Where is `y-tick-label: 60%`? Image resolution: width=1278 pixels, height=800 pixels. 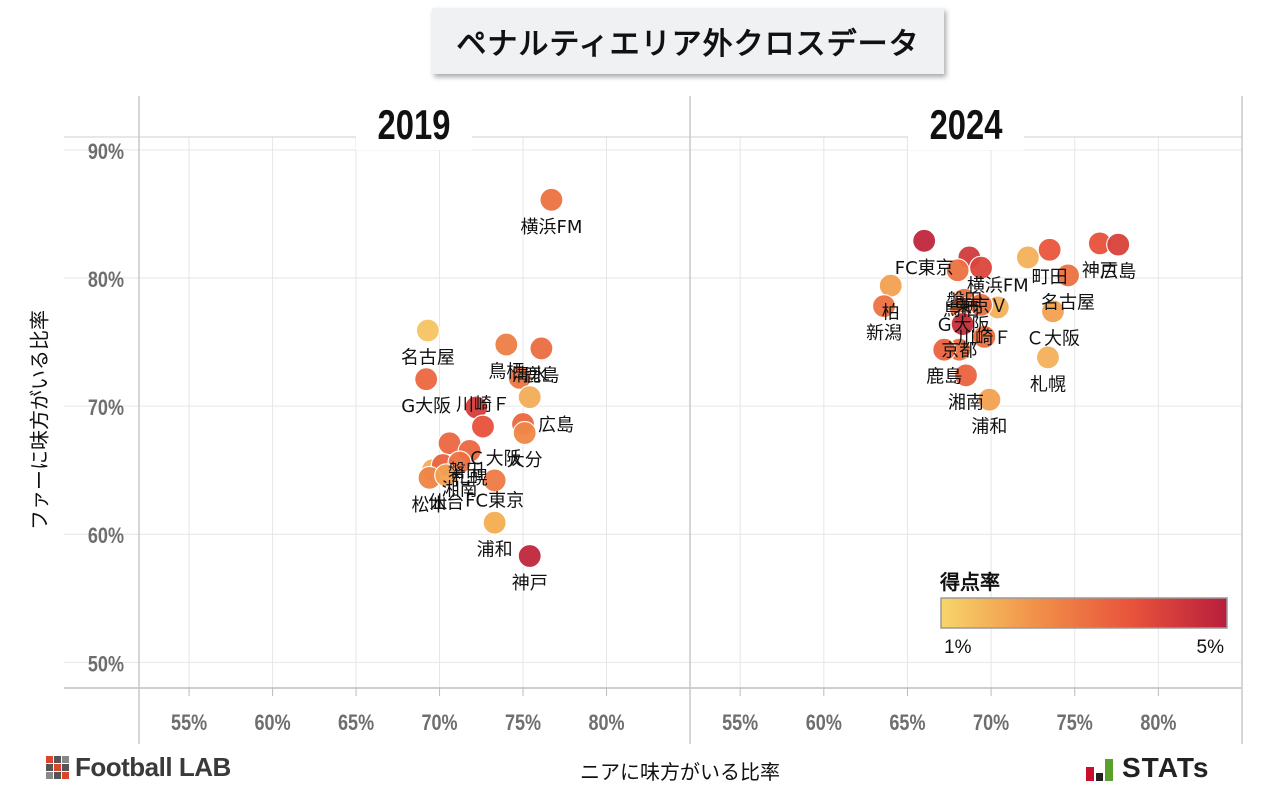
y-tick-label: 60% is located at coordinates (106, 537).